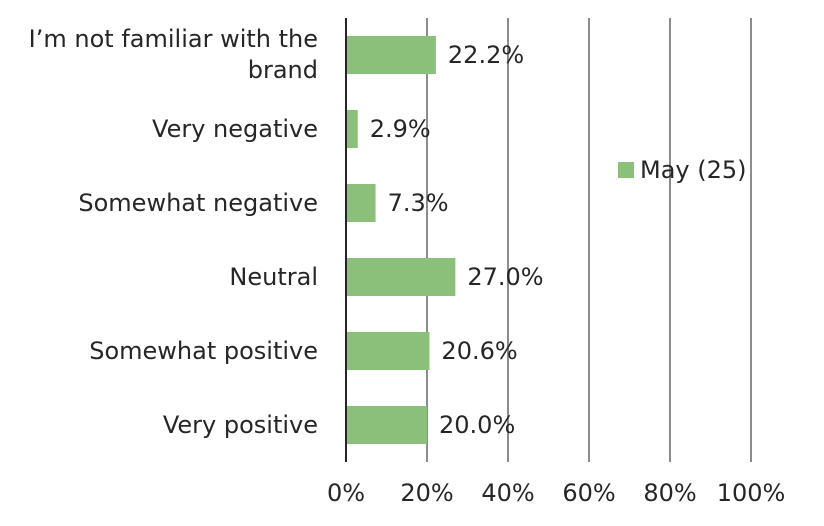 This screenshot has height=526, width=824. Describe the element at coordinates (240, 424) in the screenshot. I see `category-label: Very positive` at that location.